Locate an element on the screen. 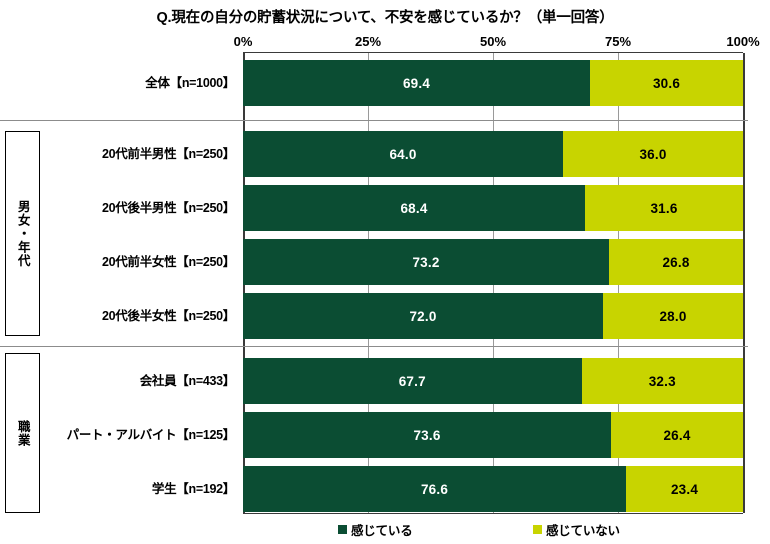 The height and width of the screenshot is (544, 770). stacked-bar: 64.0 36.0 is located at coordinates (493, 154).